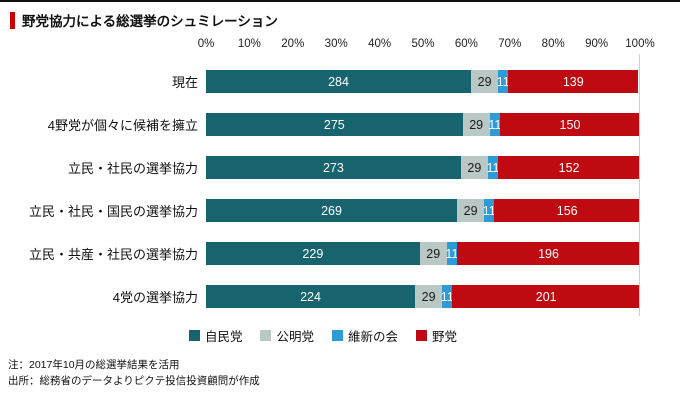  What do you see at coordinates (567, 210) in the screenshot?
I see `bar-segment-yato: 156` at bounding box center [567, 210].